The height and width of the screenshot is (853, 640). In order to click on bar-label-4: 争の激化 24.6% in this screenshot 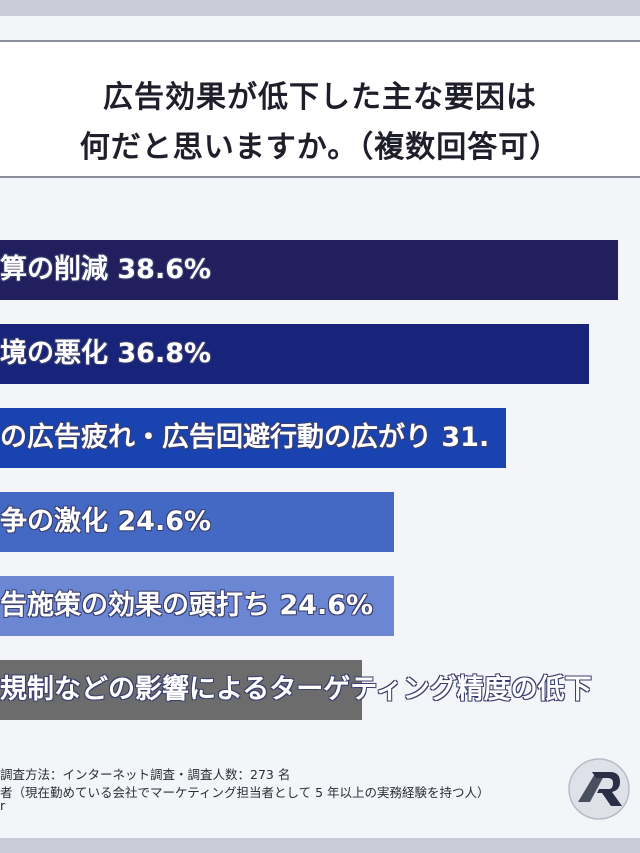, I will do `click(106, 521)`.